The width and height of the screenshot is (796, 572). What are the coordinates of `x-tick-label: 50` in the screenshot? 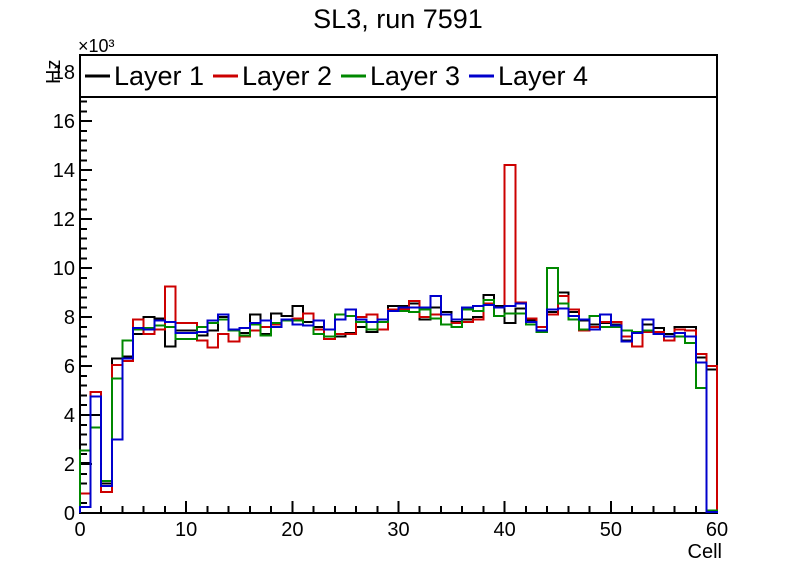 It's located at (611, 530).